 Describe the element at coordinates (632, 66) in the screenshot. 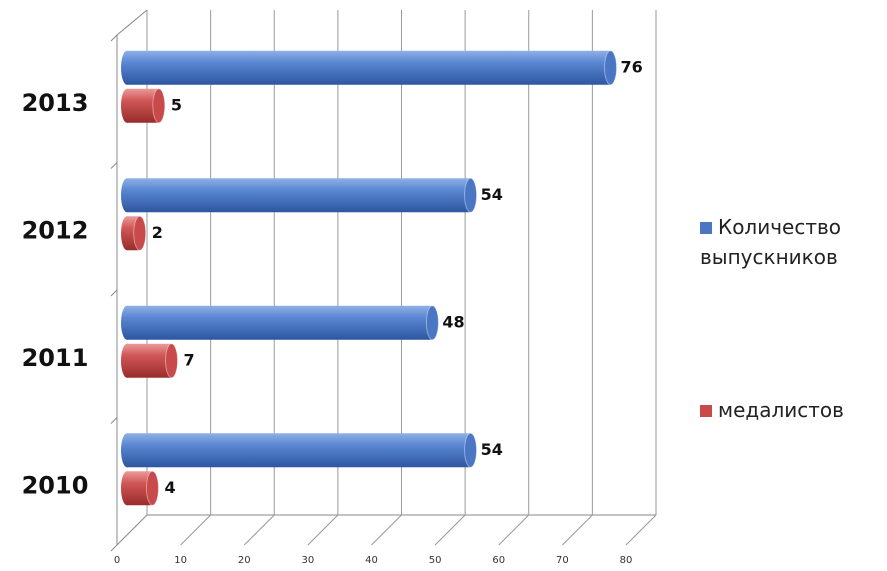

I see `data-label: 76` at that location.